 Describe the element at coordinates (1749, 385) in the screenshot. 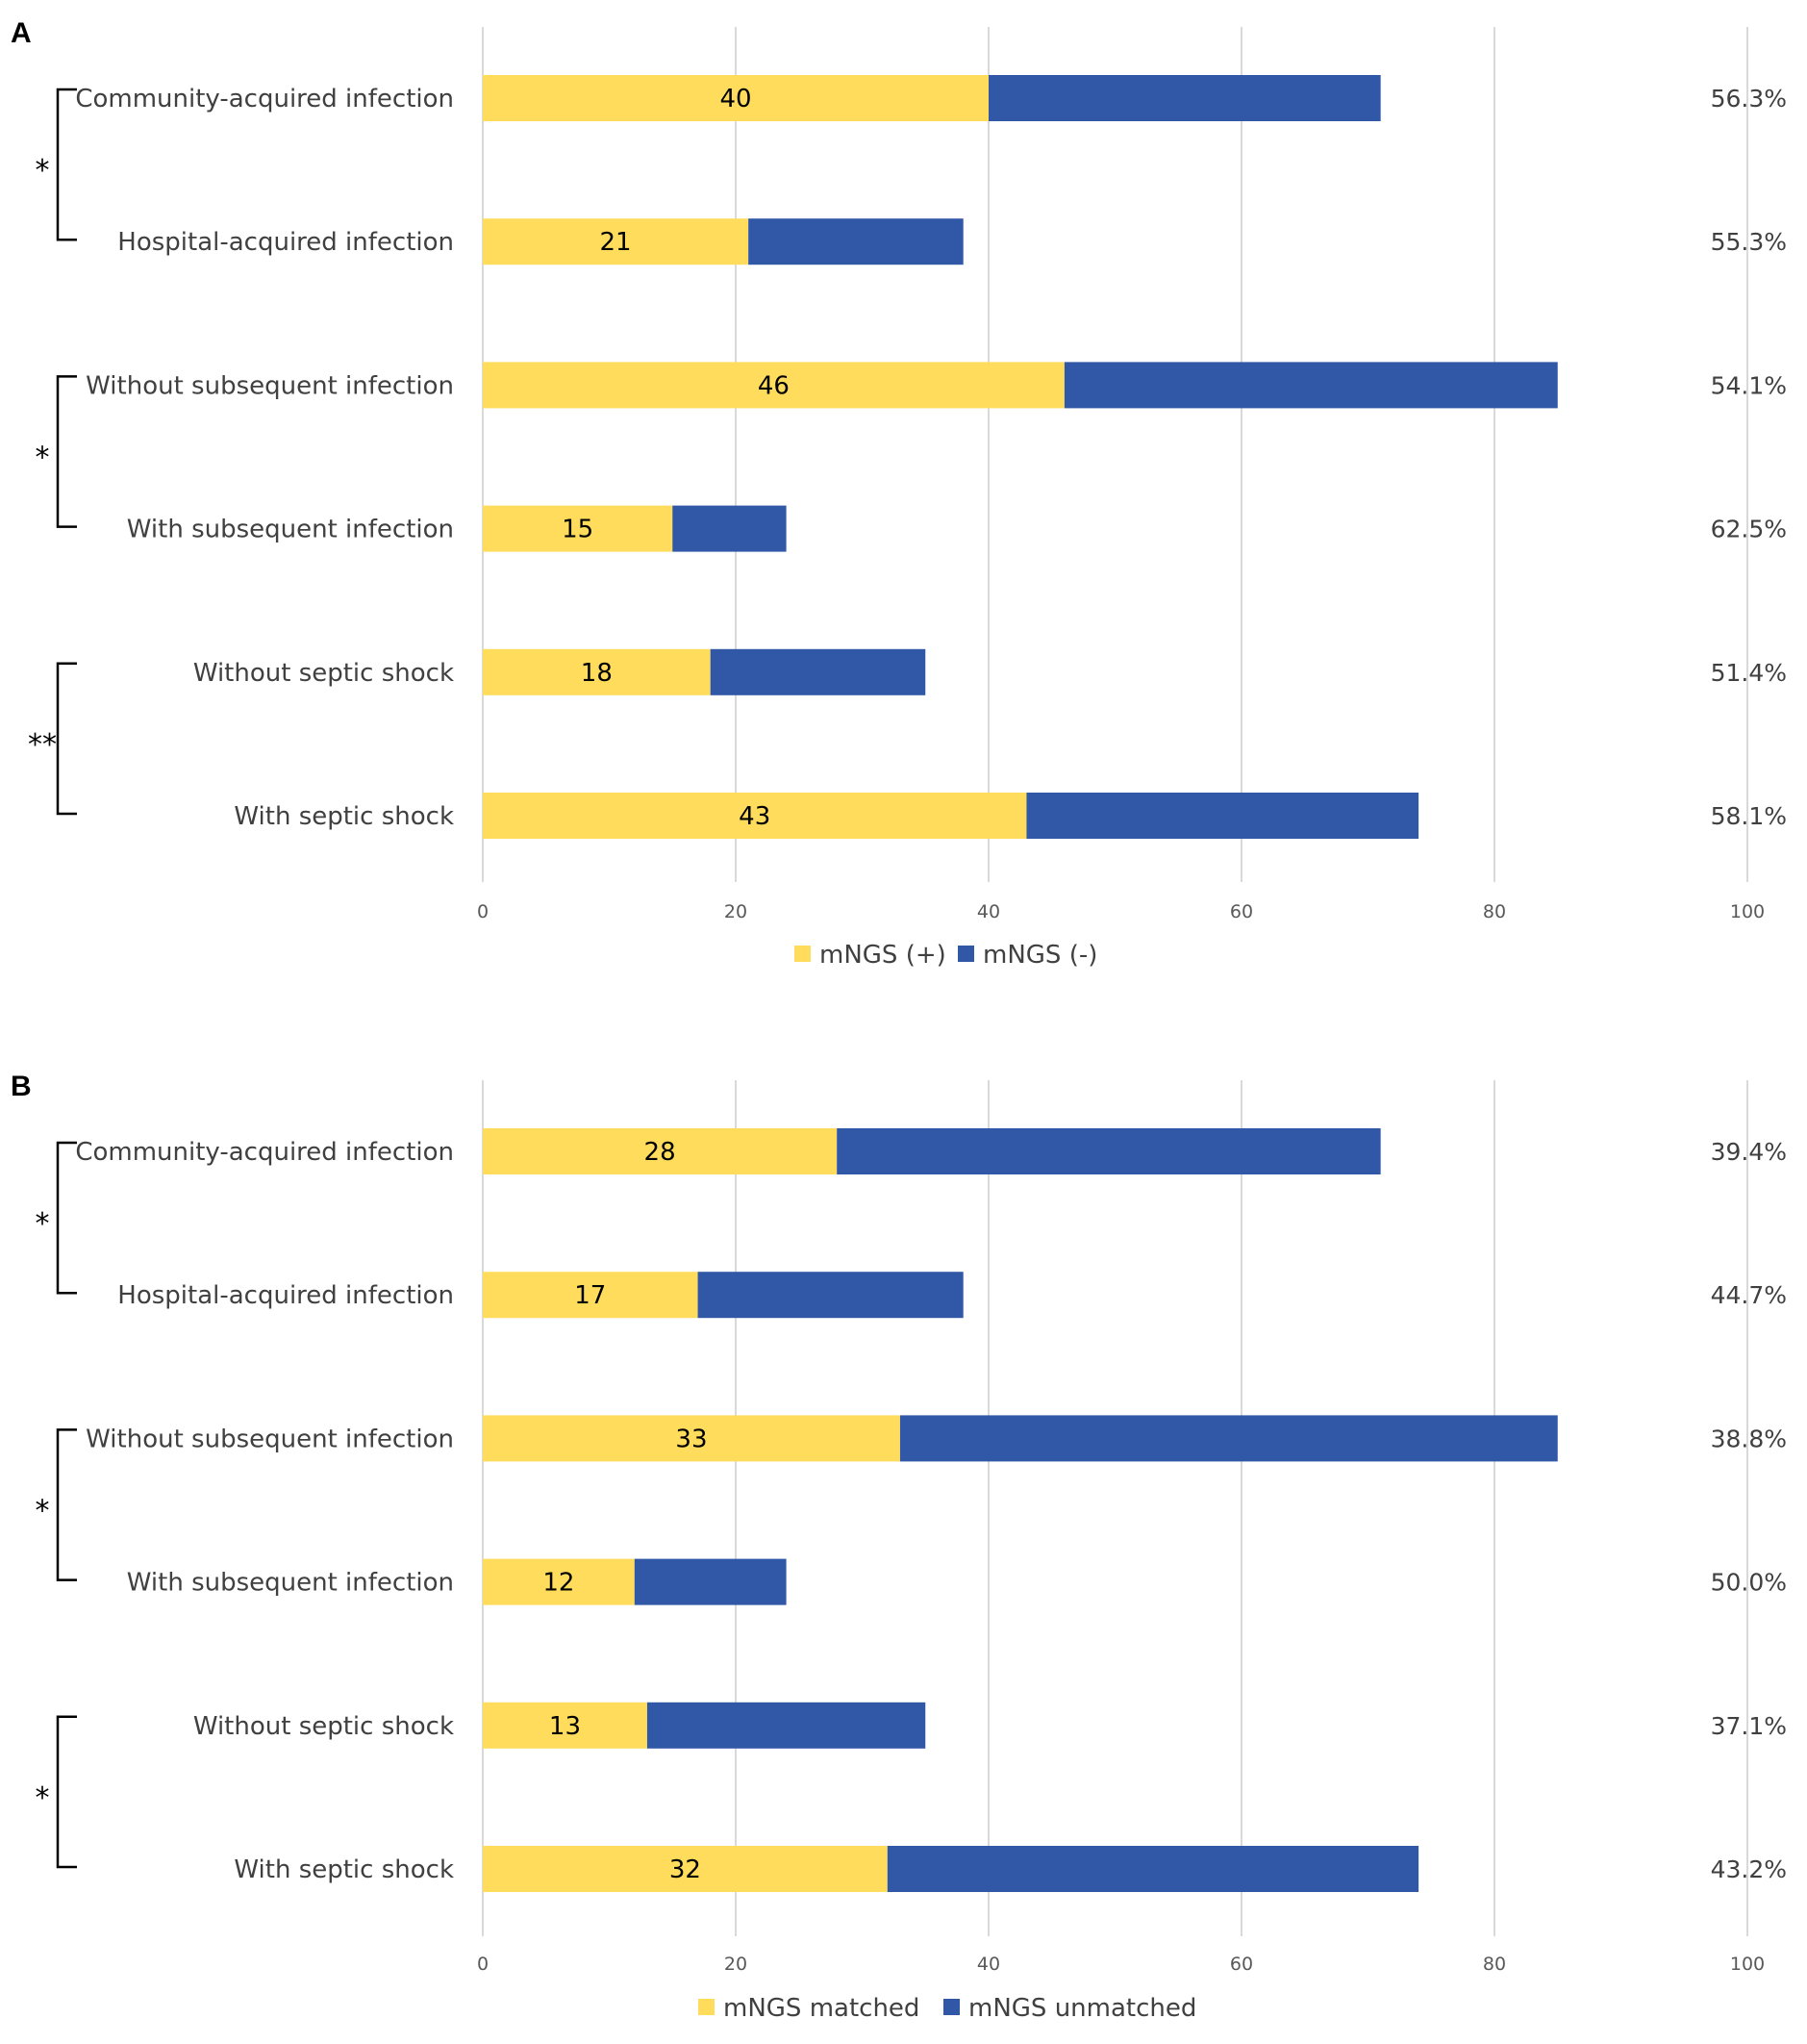

I see `percentage-label: 54.1%` at that location.